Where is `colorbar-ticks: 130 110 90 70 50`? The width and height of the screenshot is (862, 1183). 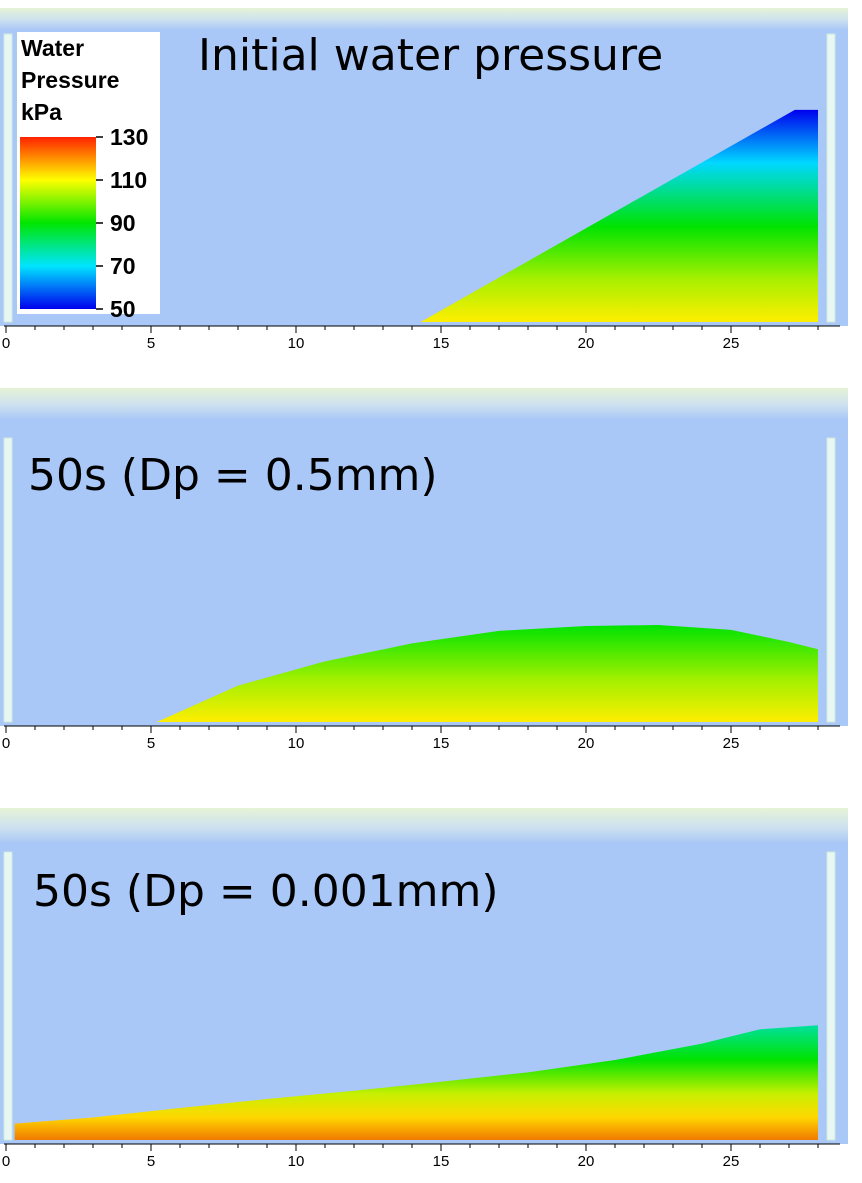 colorbar-ticks: 130 110 90 70 50 is located at coordinates (122, 223).